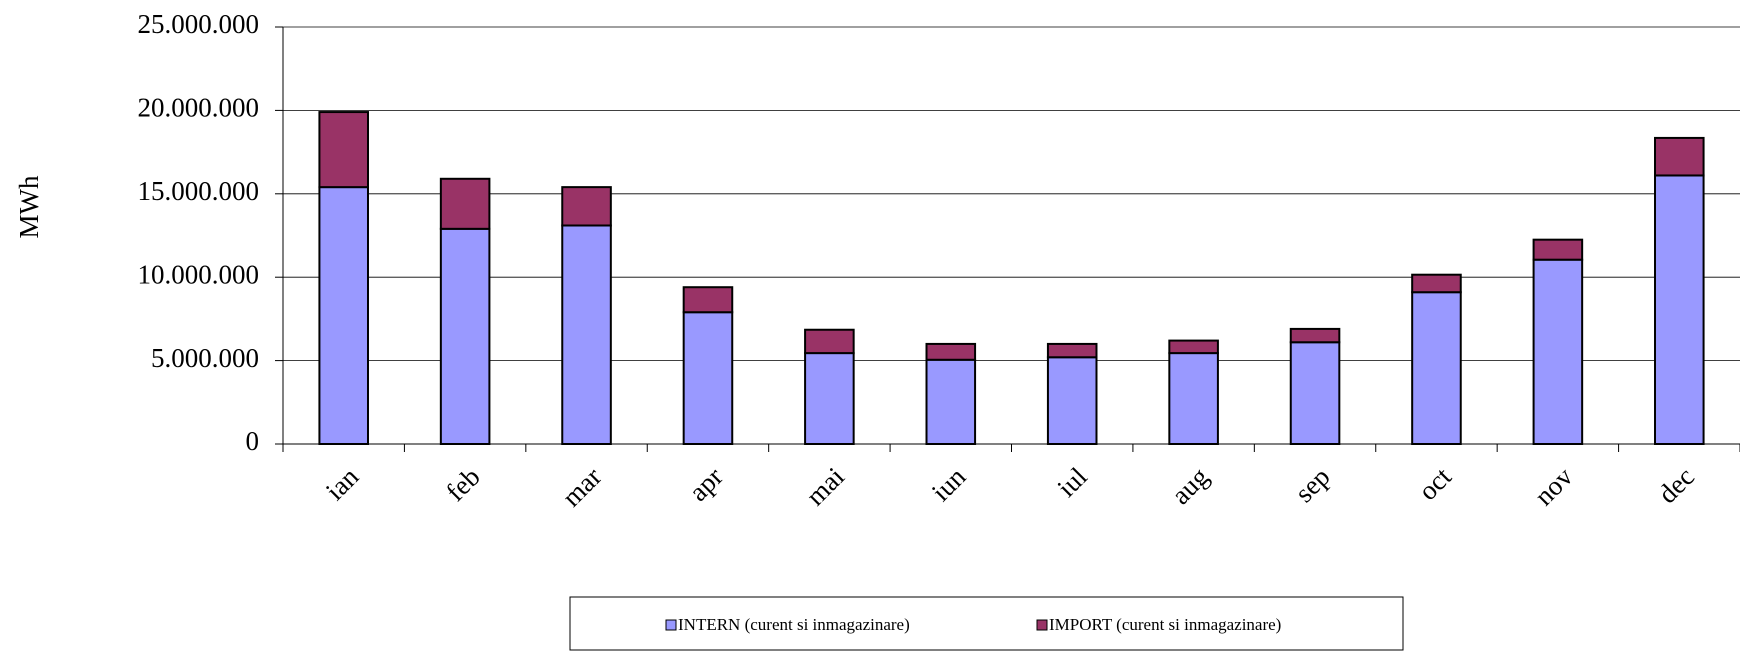 Image resolution: width=1740 pixels, height=651 pixels. What do you see at coordinates (342, 483) in the screenshot?
I see `x-tick-label: ian` at bounding box center [342, 483].